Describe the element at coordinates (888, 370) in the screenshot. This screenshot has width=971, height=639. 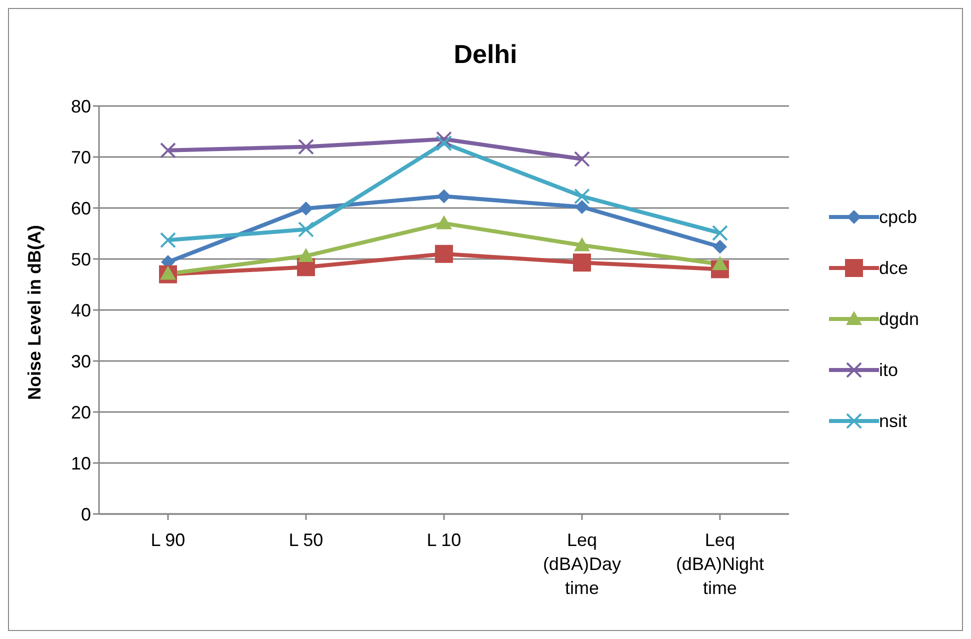
I see `legend-label: ito` at that location.